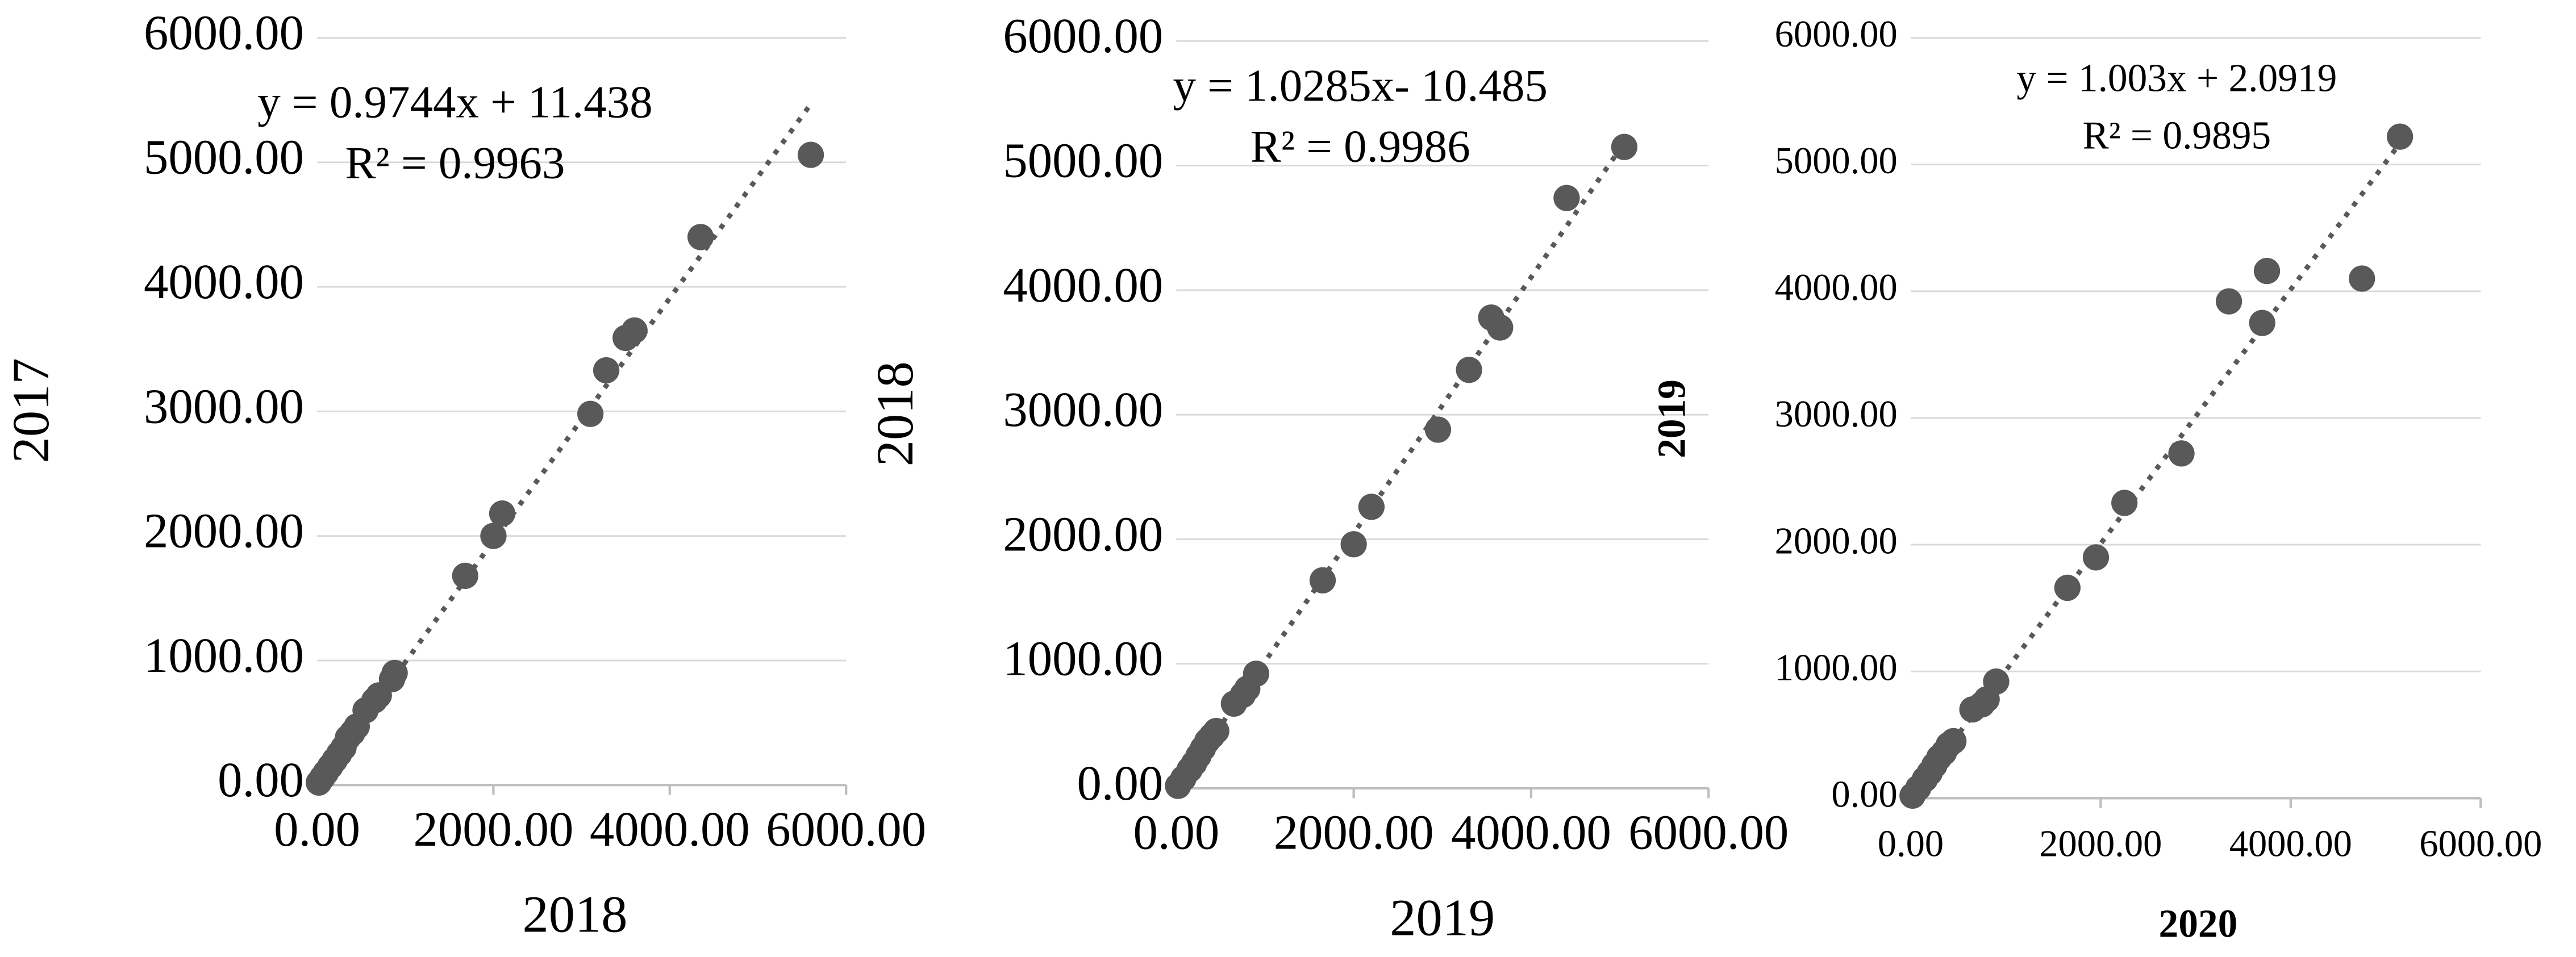 The width and height of the screenshot is (2576, 957). Describe the element at coordinates (455, 102) in the screenshot. I see `trendline-equation: y = 0.9744x + 11.438` at that location.